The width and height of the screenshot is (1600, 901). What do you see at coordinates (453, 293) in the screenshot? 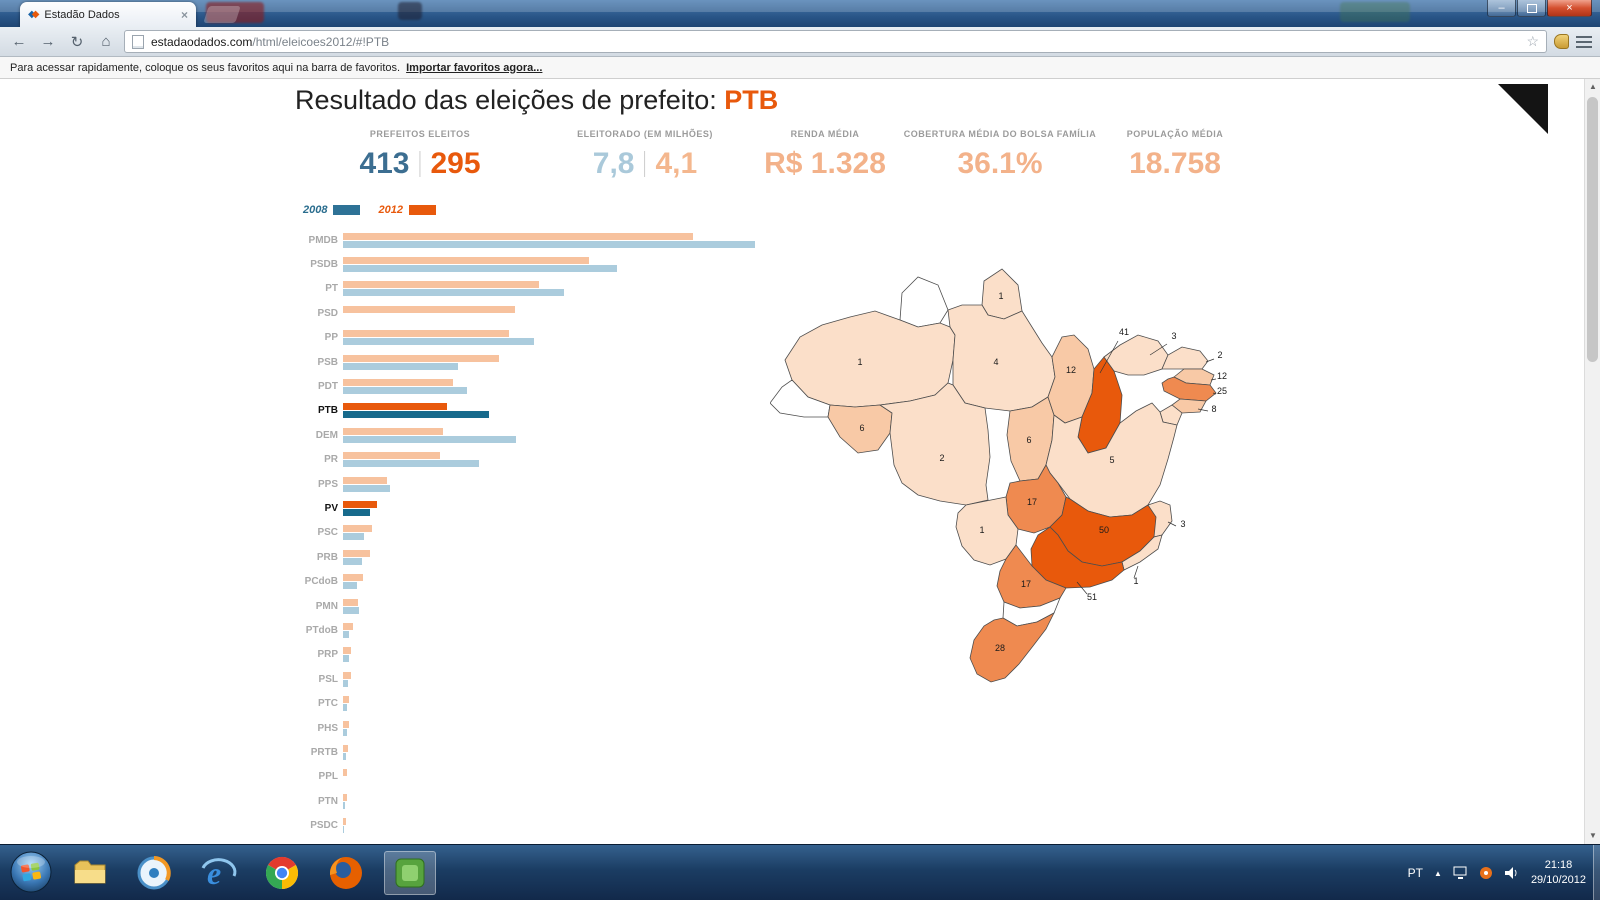
I see `bar-2008-PT` at bounding box center [453, 293].